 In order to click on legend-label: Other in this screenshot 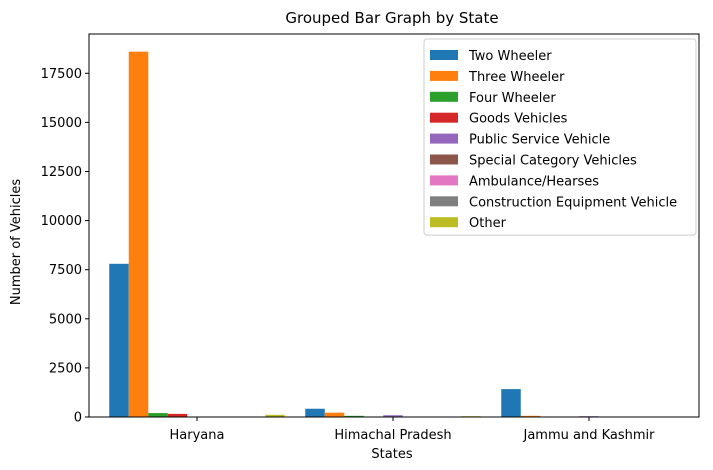, I will do `click(488, 223)`.